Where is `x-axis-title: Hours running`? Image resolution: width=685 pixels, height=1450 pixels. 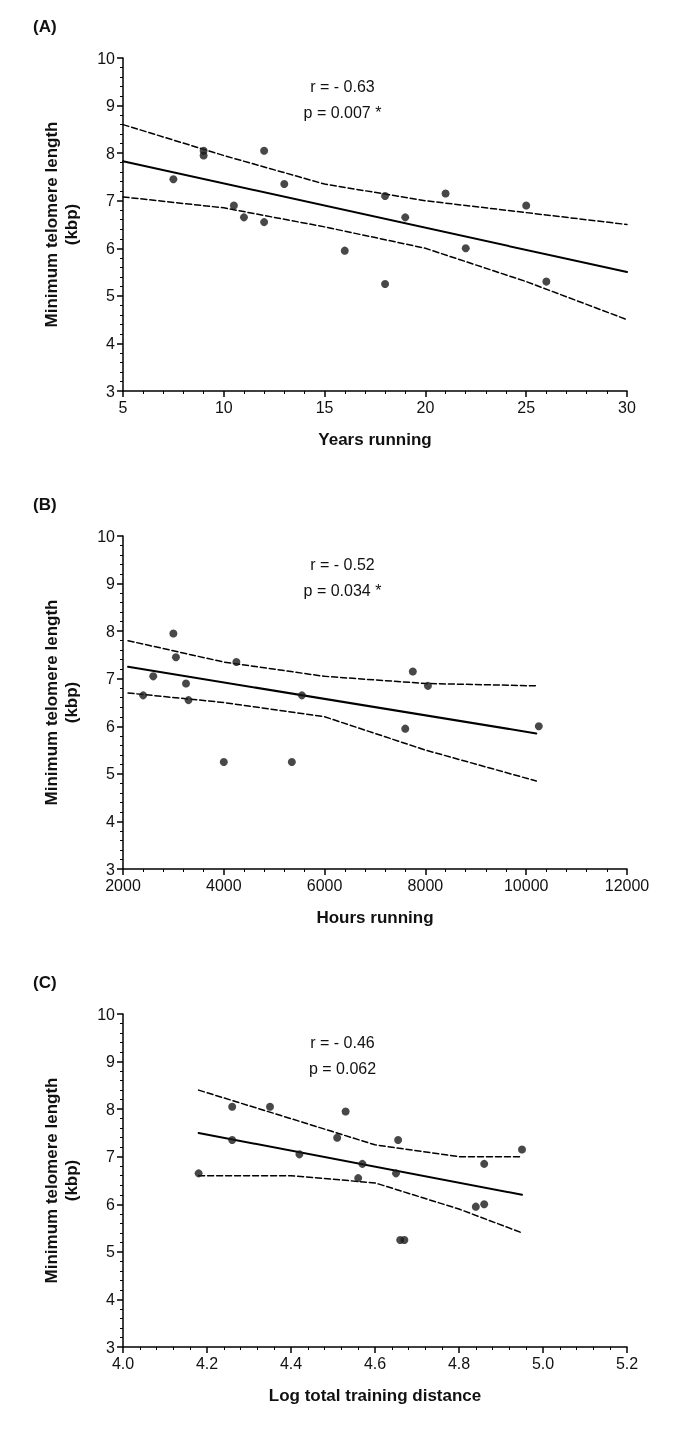
x-axis-title: Hours running is located at coordinates (375, 917).